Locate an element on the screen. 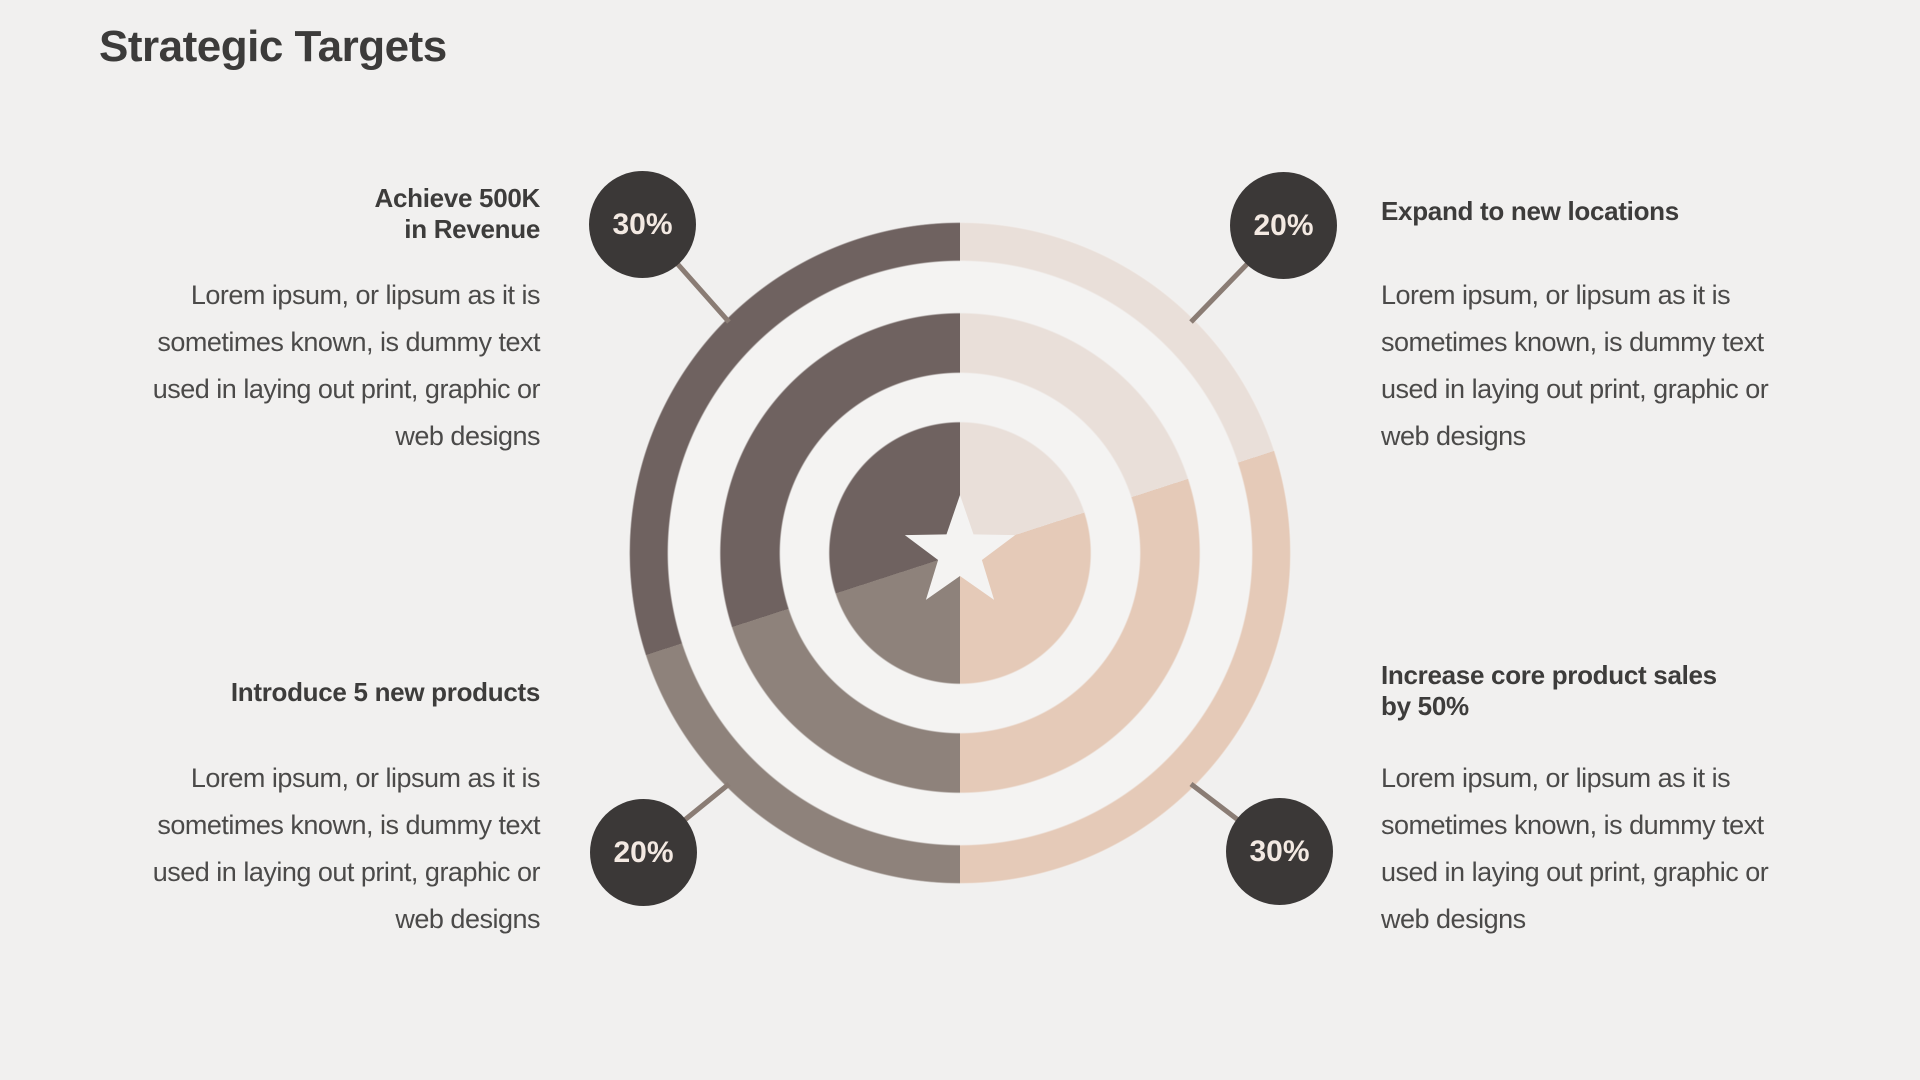 This screenshot has width=1920, height=1080. callout-heading-top-left: Achieve 500K in Revenue is located at coordinates (330, 214).